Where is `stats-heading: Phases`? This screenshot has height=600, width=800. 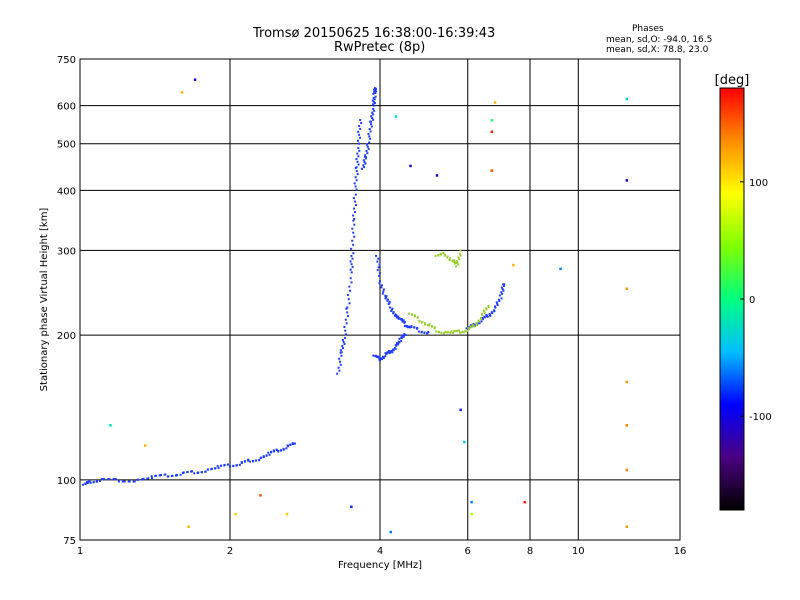
stats-heading: Phases is located at coordinates (648, 29).